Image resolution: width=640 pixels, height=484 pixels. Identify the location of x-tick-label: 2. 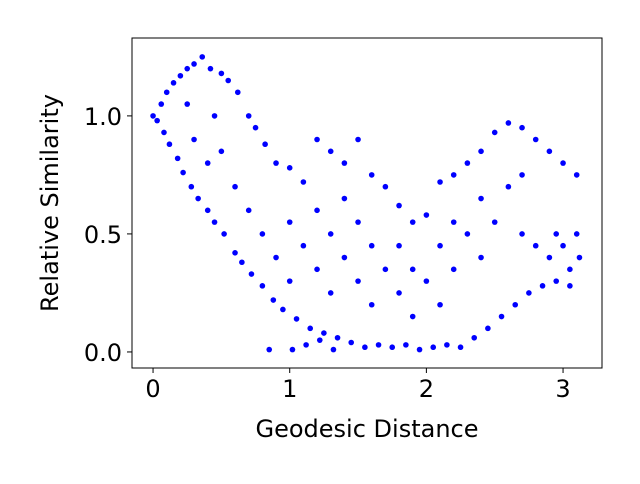
(426, 389).